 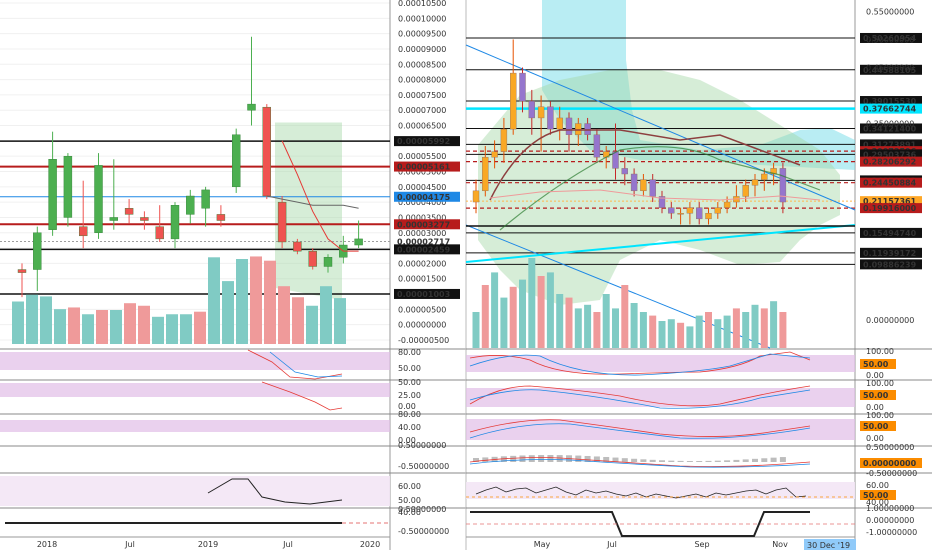 I want to click on price-tick-label: 0.45000000, so click(x=890, y=67).